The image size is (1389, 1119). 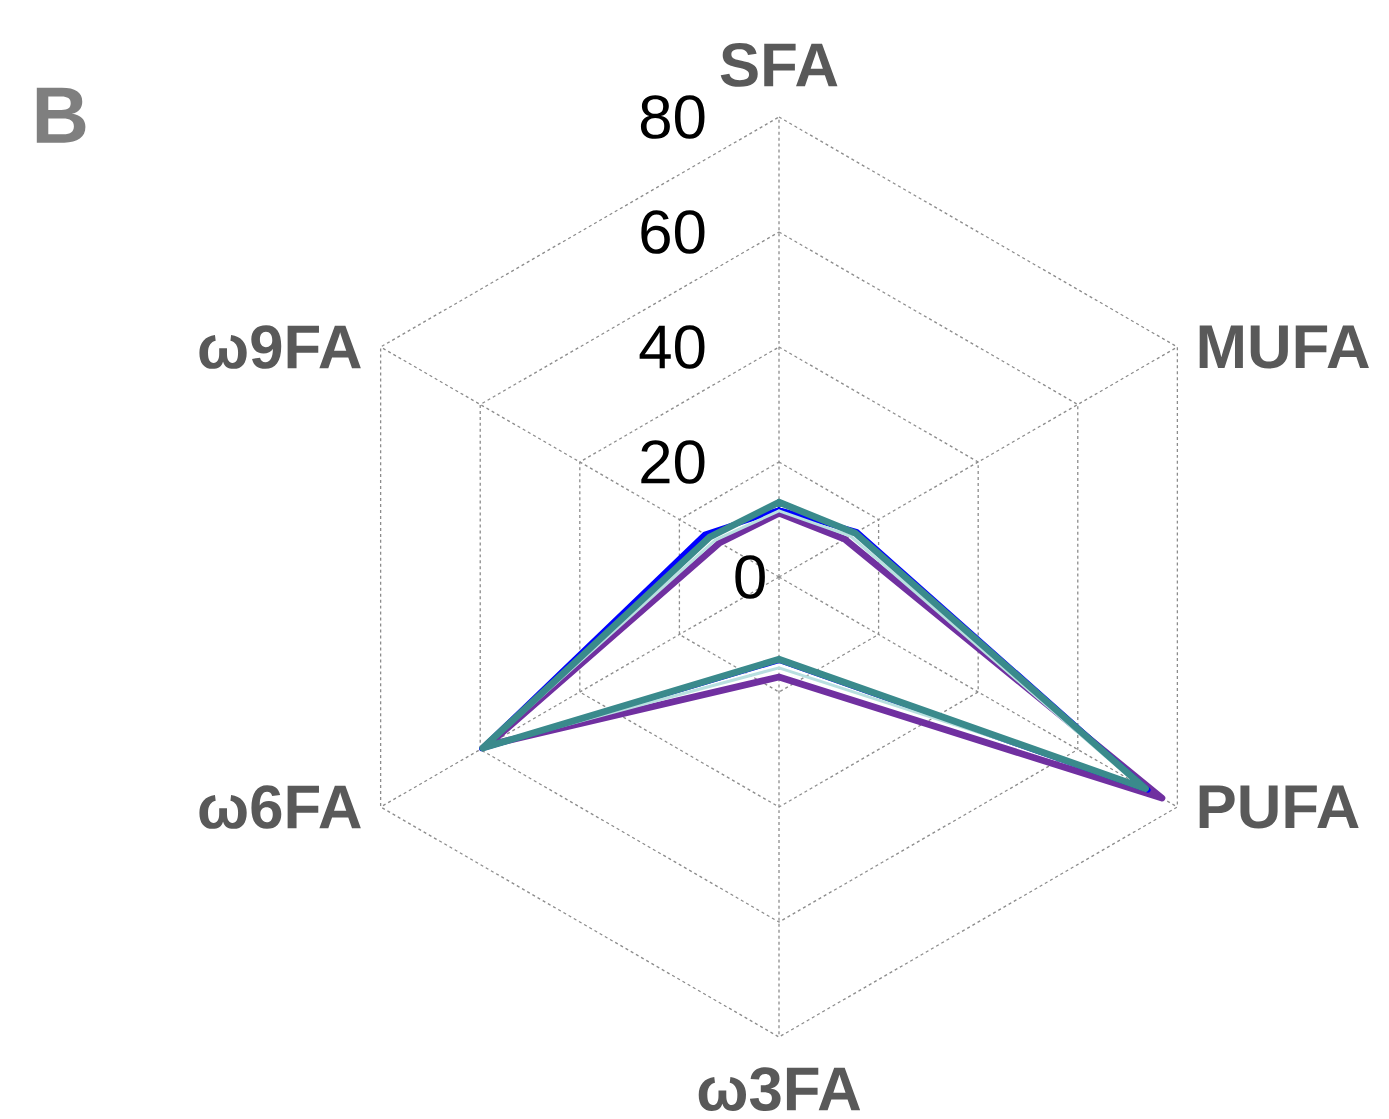 What do you see at coordinates (672, 347) in the screenshot?
I see `y-tick-label: 40` at bounding box center [672, 347].